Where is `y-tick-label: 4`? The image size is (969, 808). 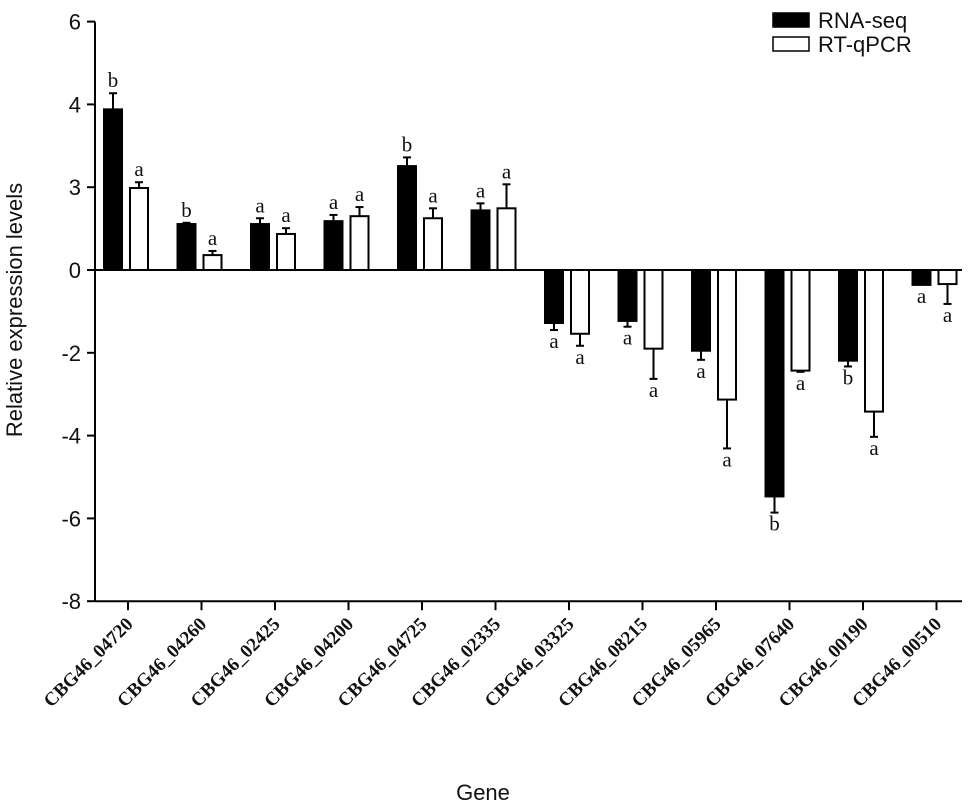
y-tick-label: 4 is located at coordinates (75, 104).